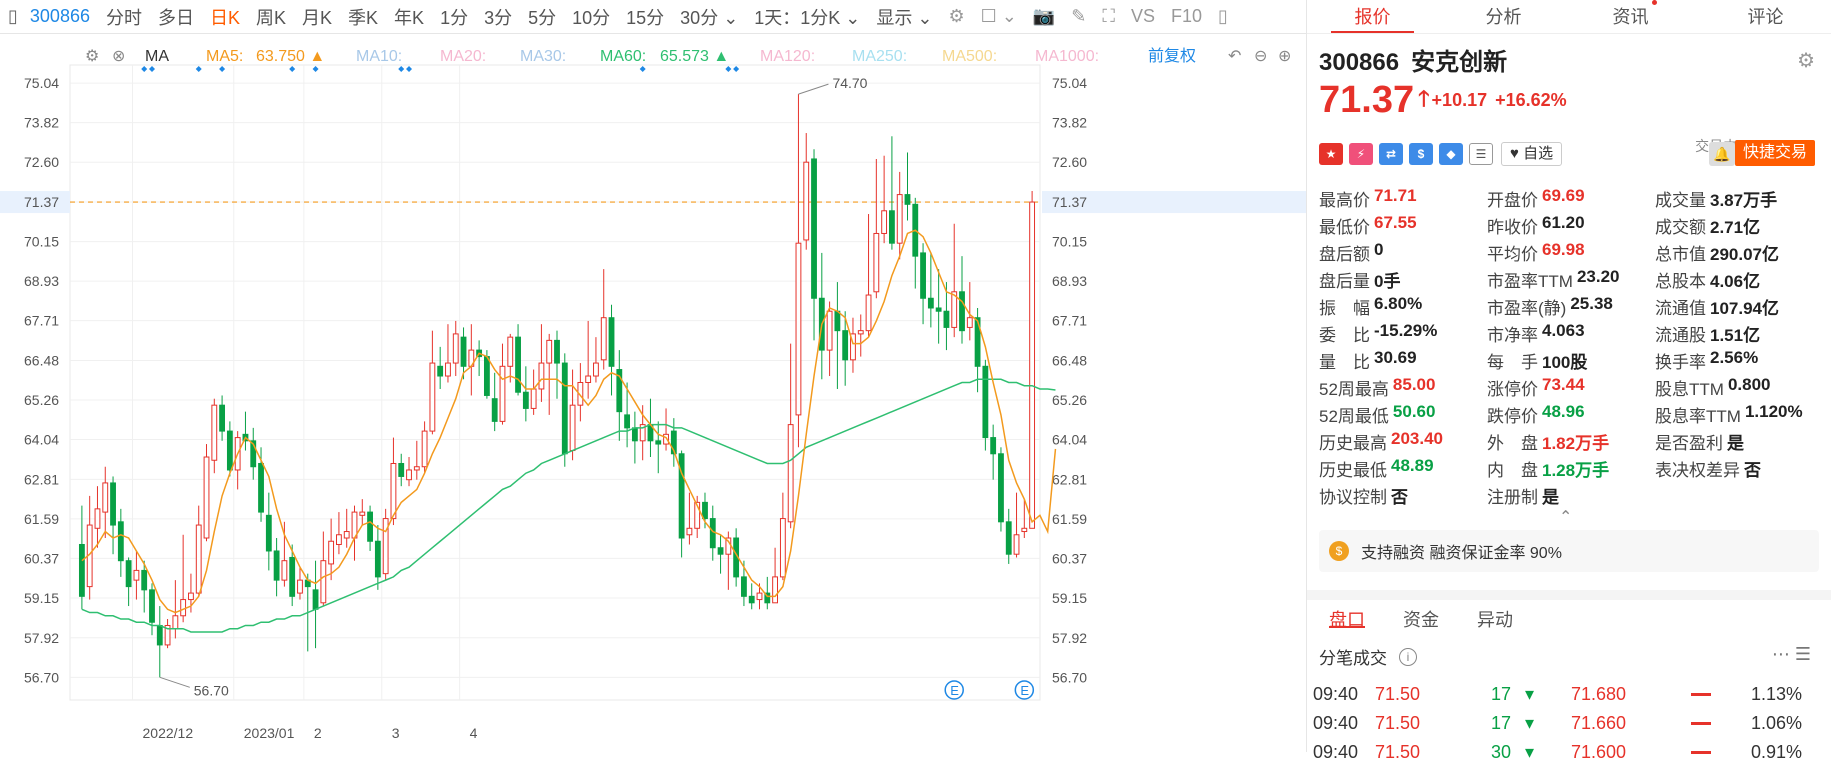 The height and width of the screenshot is (767, 1831). Describe the element at coordinates (157, 56) in the screenshot. I see `ma-type-select: MA` at that location.